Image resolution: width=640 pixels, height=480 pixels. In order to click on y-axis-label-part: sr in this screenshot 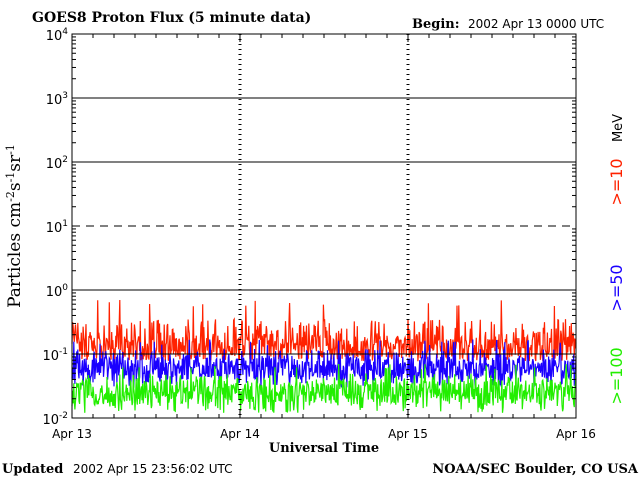, I will do `click(15, 163)`.